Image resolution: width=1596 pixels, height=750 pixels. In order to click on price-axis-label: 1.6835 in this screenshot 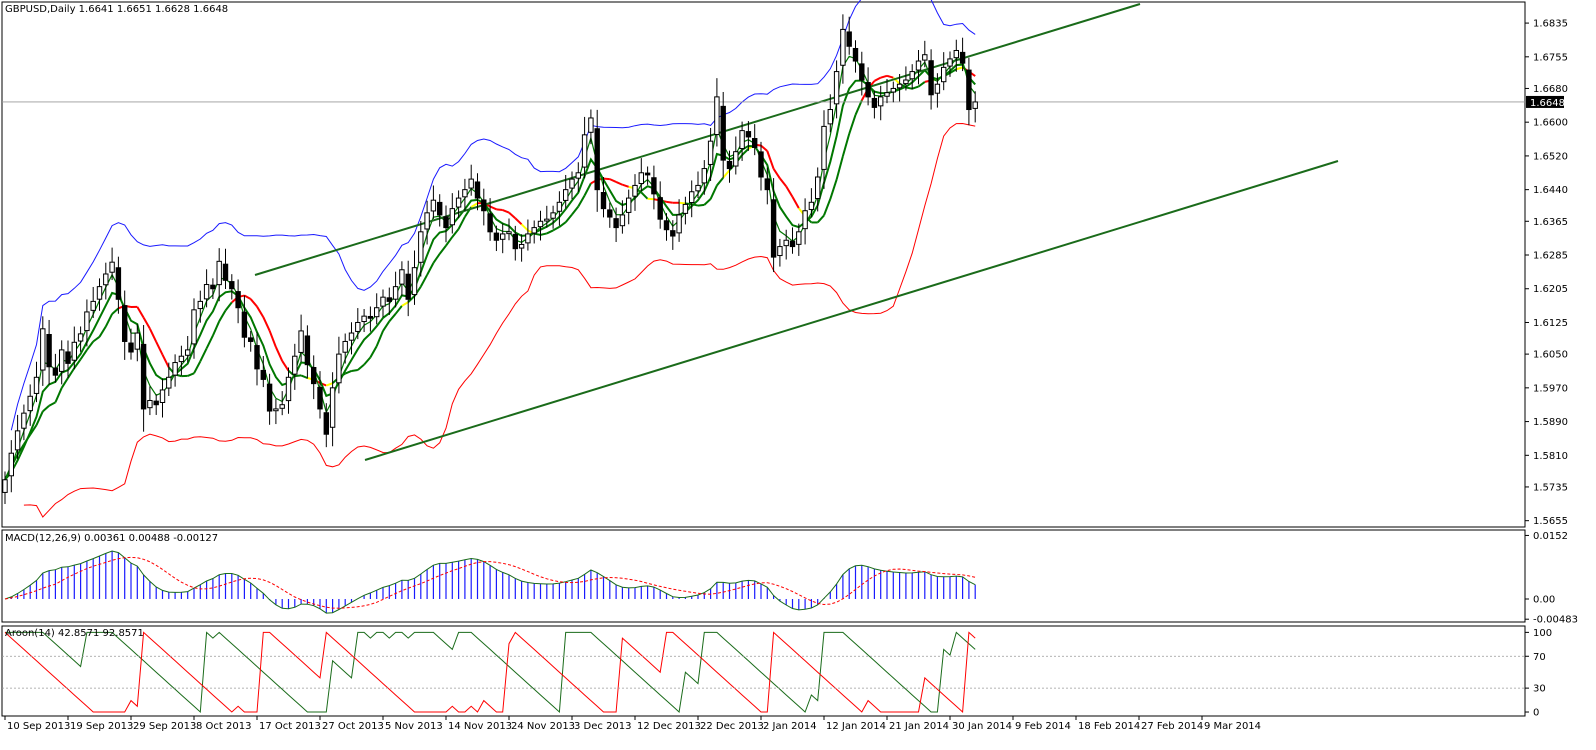, I will do `click(1550, 24)`.